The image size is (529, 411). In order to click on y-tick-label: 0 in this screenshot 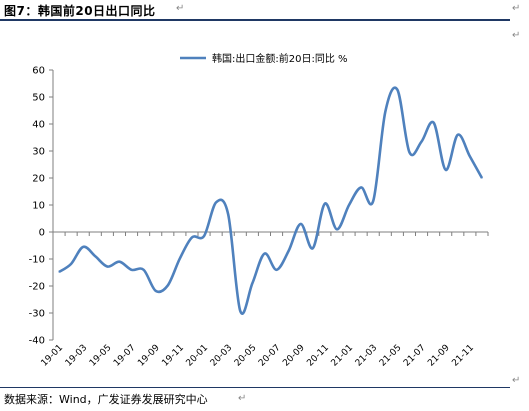, I will do `click(42, 233)`.